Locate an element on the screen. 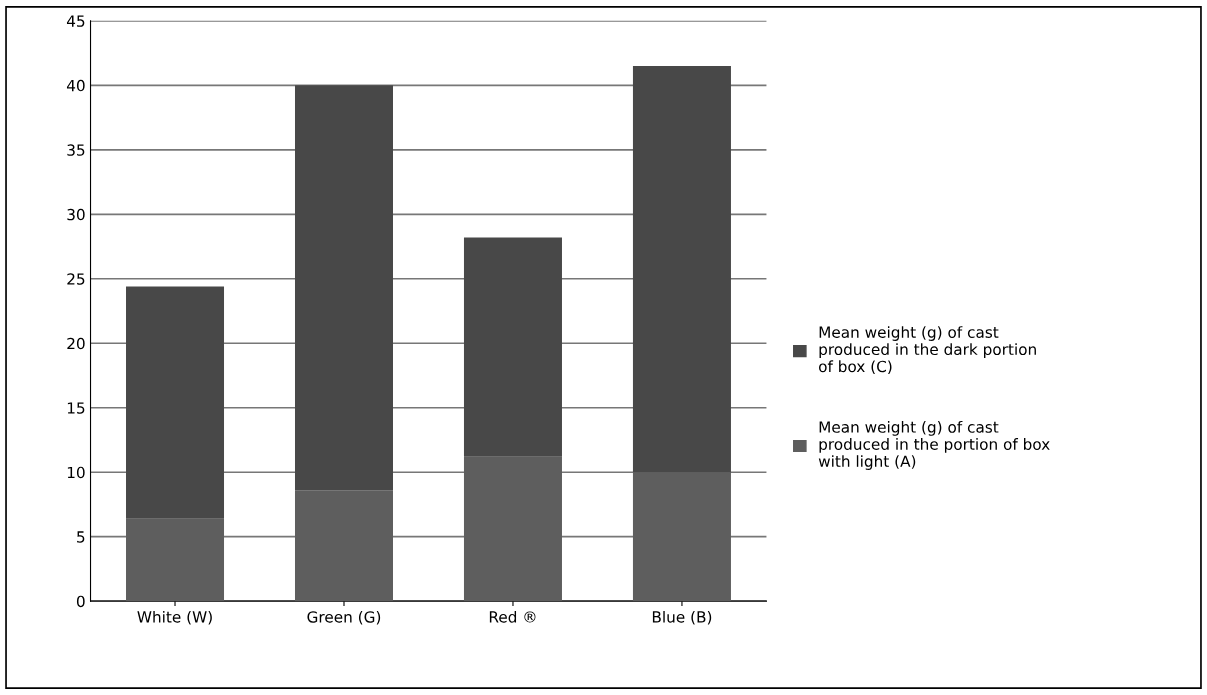 Image resolution: width=1207 pixels, height=695 pixels. x-tick-label: Blue (B) is located at coordinates (682, 617).